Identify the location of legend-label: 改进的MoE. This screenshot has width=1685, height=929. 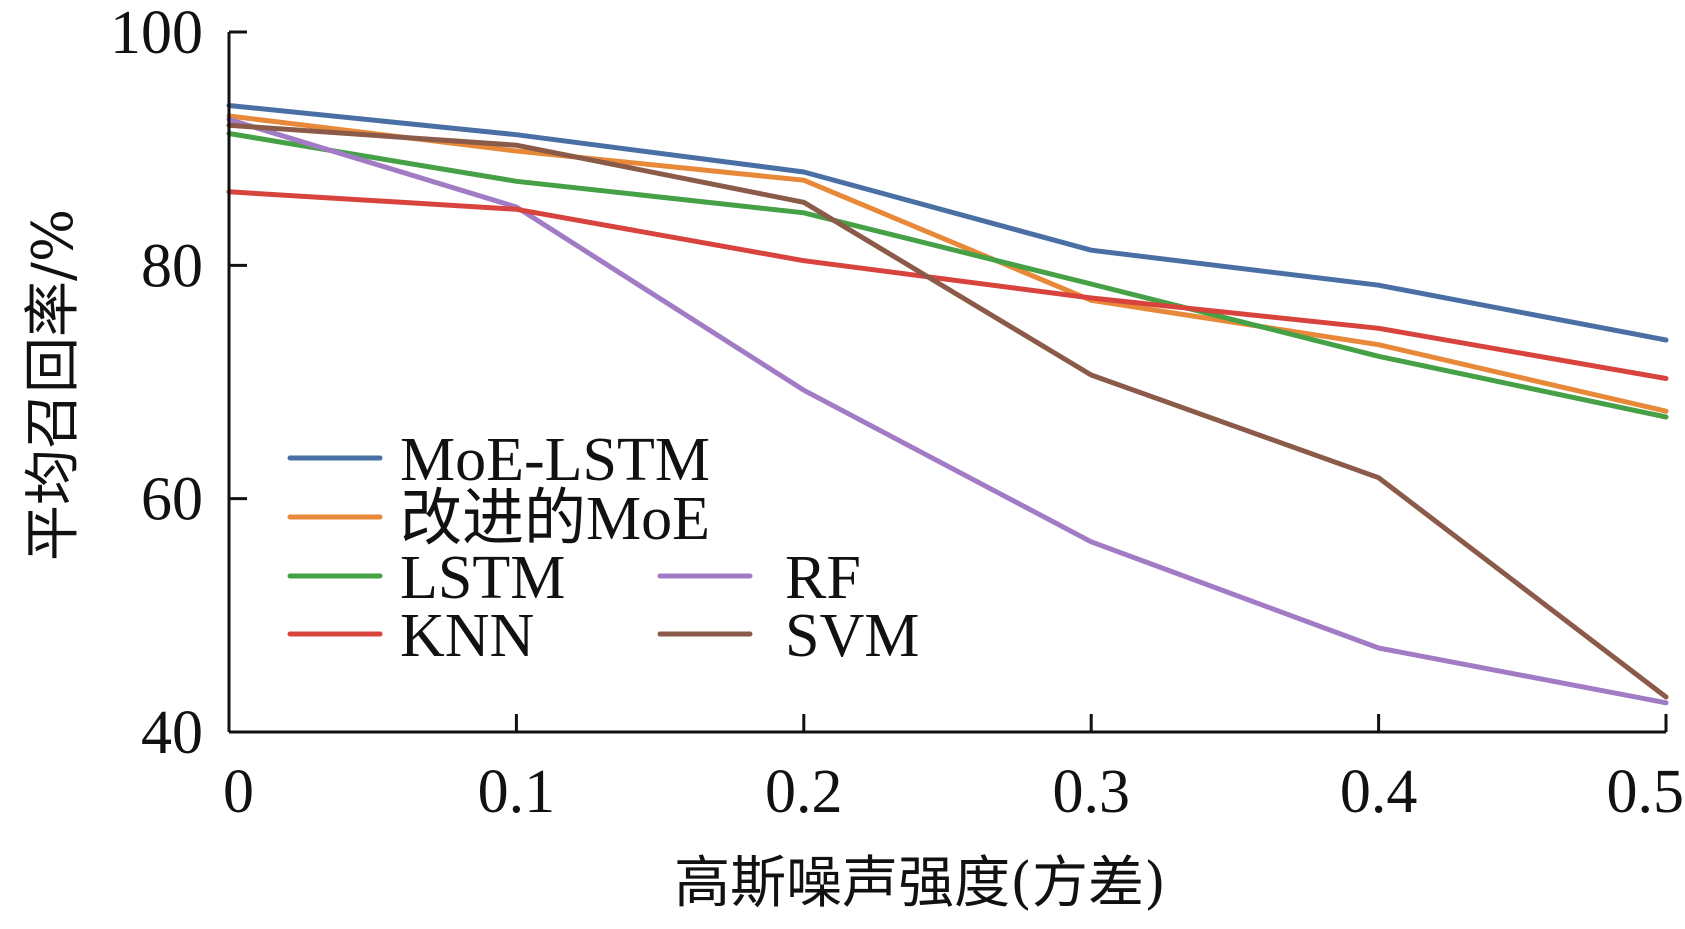
(555, 519).